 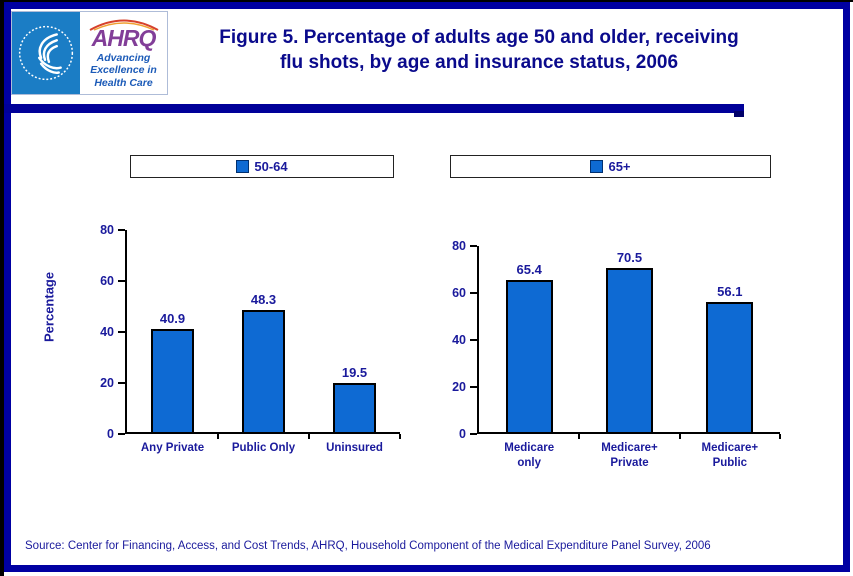 I want to click on bar-group: 40.9 Any Private, so click(x=173, y=342).